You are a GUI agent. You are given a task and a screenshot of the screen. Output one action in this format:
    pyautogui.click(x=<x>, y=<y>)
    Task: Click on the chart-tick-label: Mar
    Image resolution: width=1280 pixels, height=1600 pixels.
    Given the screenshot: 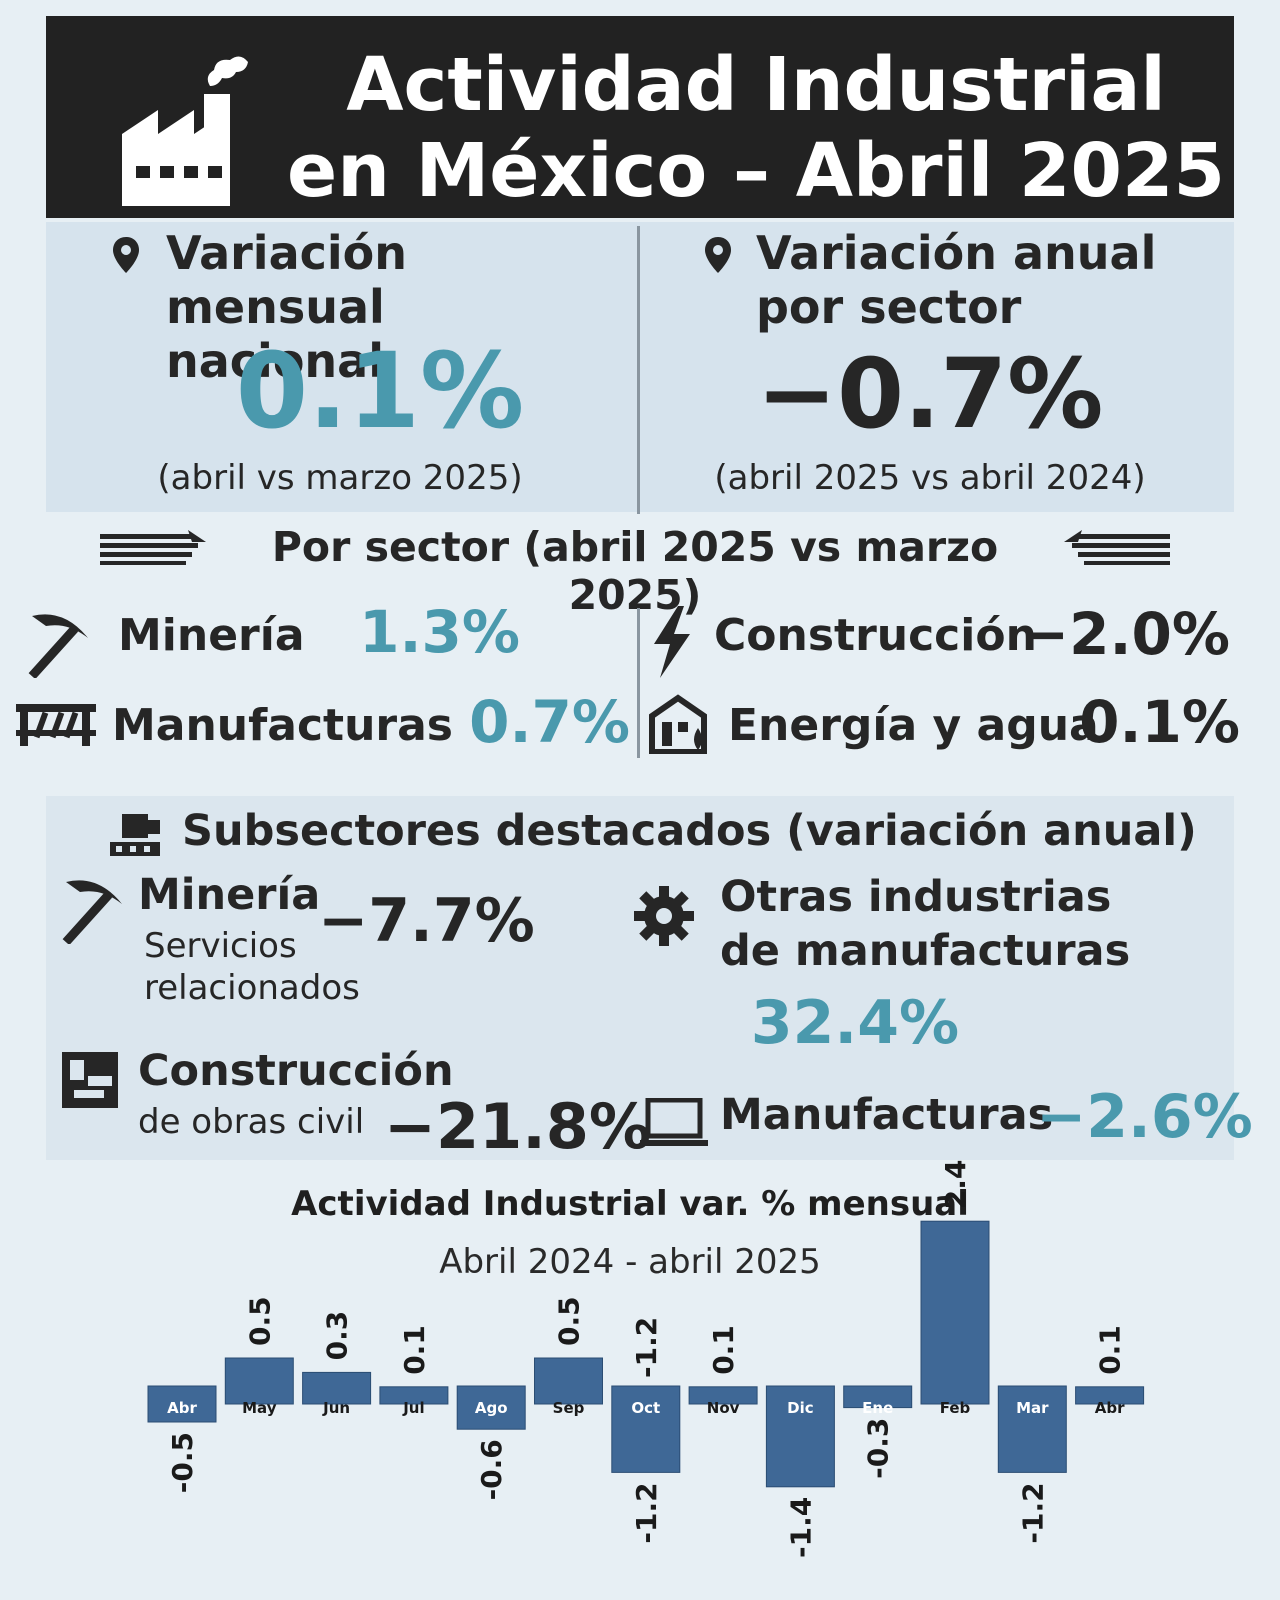 What is the action you would take?
    pyautogui.click(x=1032, y=1408)
    